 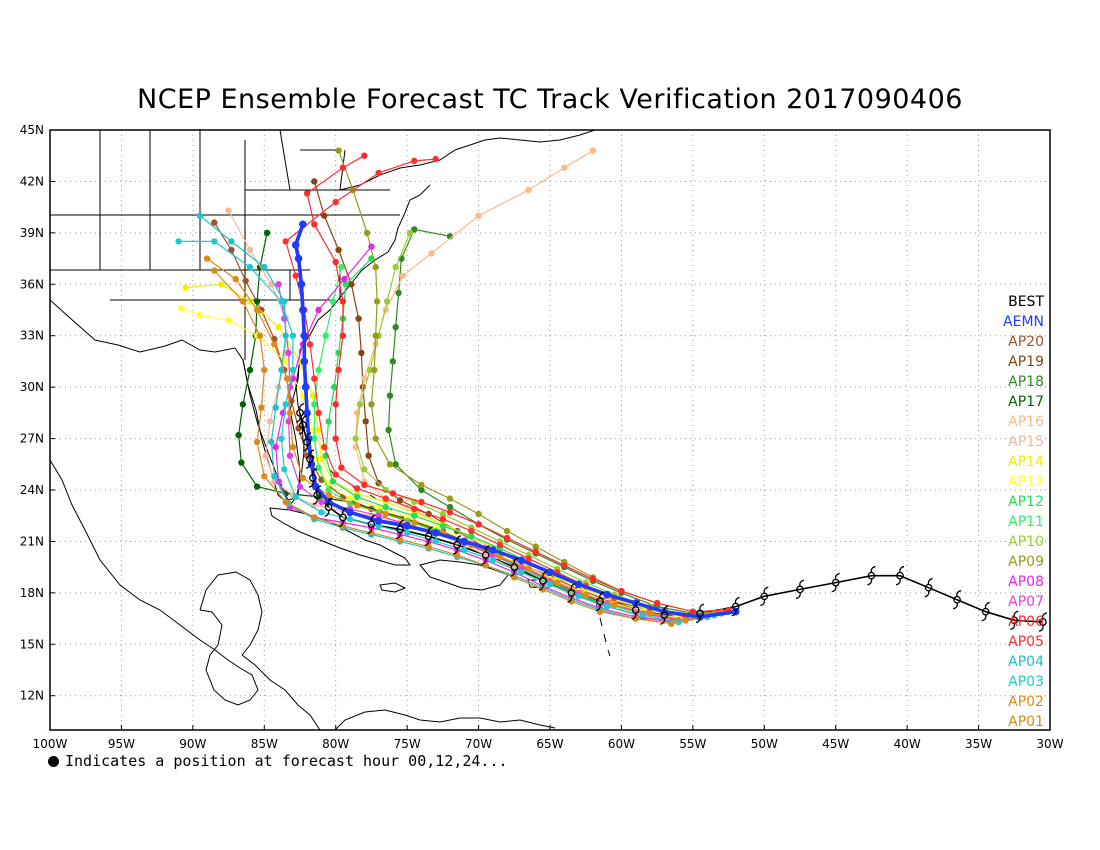 I want to click on legend-entry: AP06, so click(x=1026, y=622).